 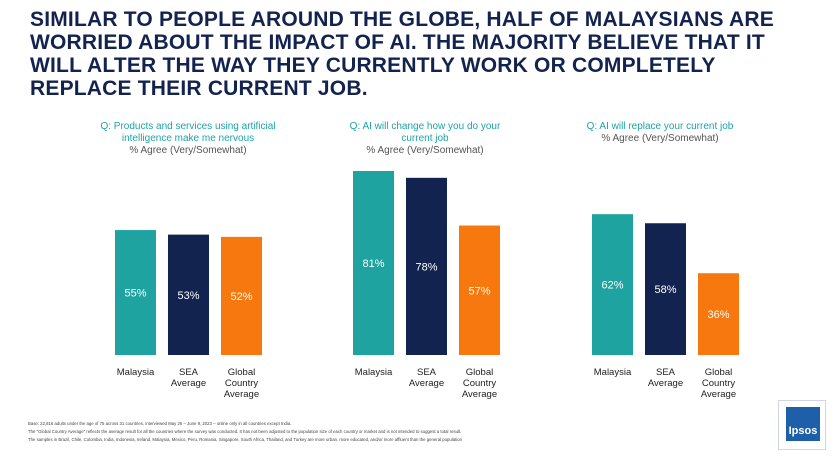 I want to click on ipsos-logo: Ipsos, so click(x=803, y=424).